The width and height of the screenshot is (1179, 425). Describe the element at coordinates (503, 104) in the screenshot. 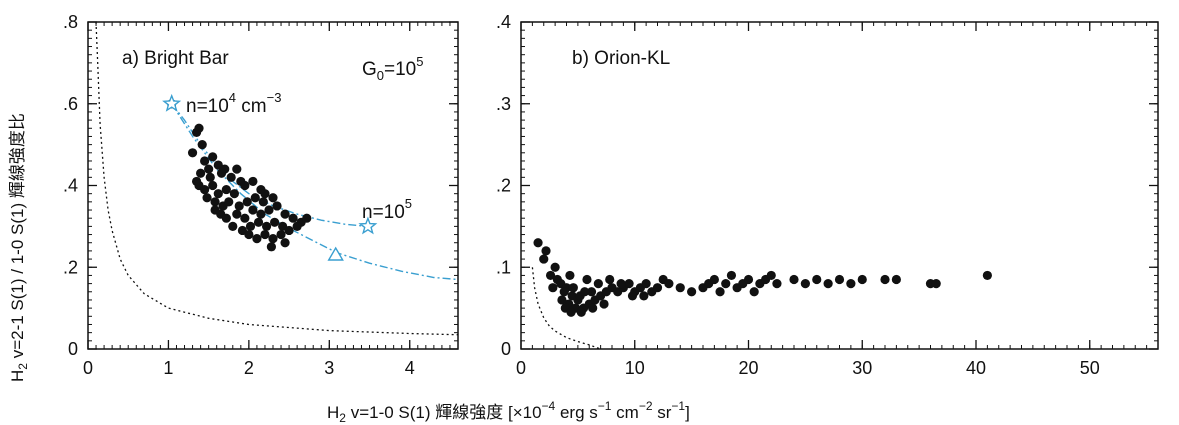

I see `y-tick-label: .3` at that location.